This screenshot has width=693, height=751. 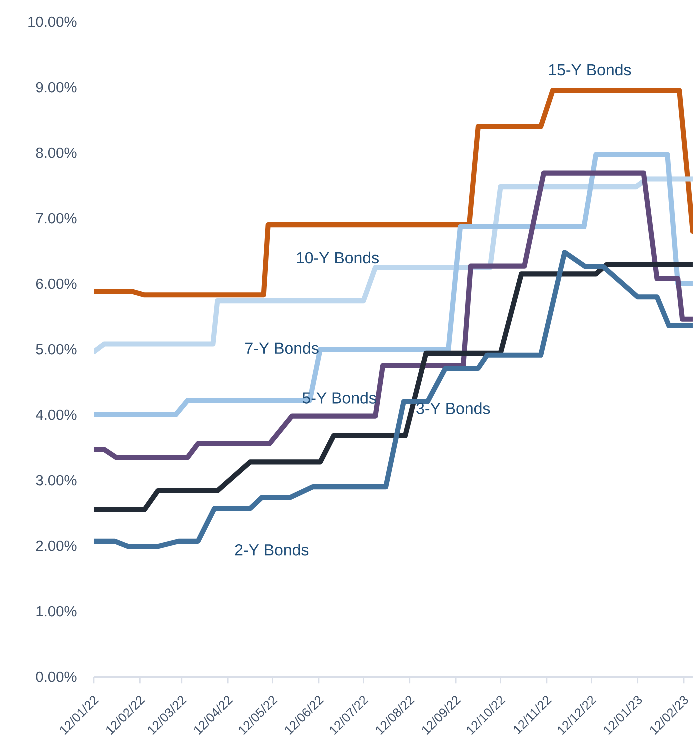 What do you see at coordinates (56, 349) in the screenshot?
I see `y-tick-label: 5.00%` at bounding box center [56, 349].